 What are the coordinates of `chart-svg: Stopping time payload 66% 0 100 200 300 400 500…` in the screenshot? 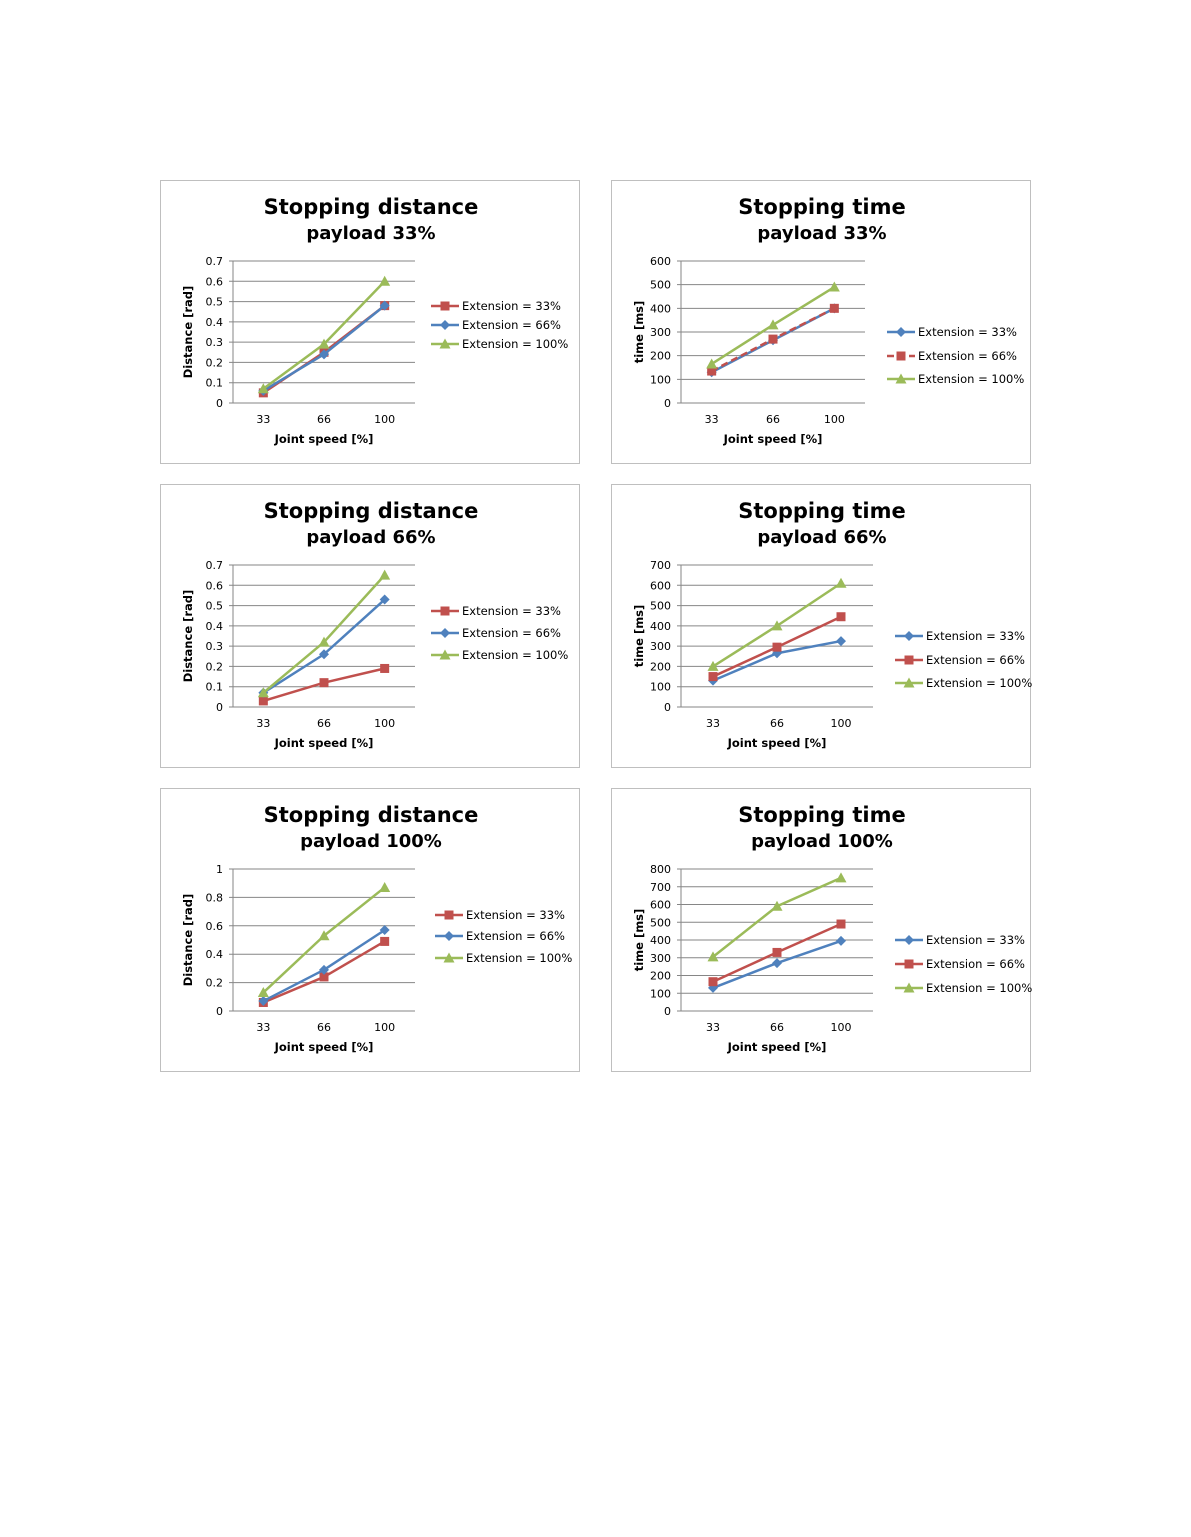 It's located at (832, 624).